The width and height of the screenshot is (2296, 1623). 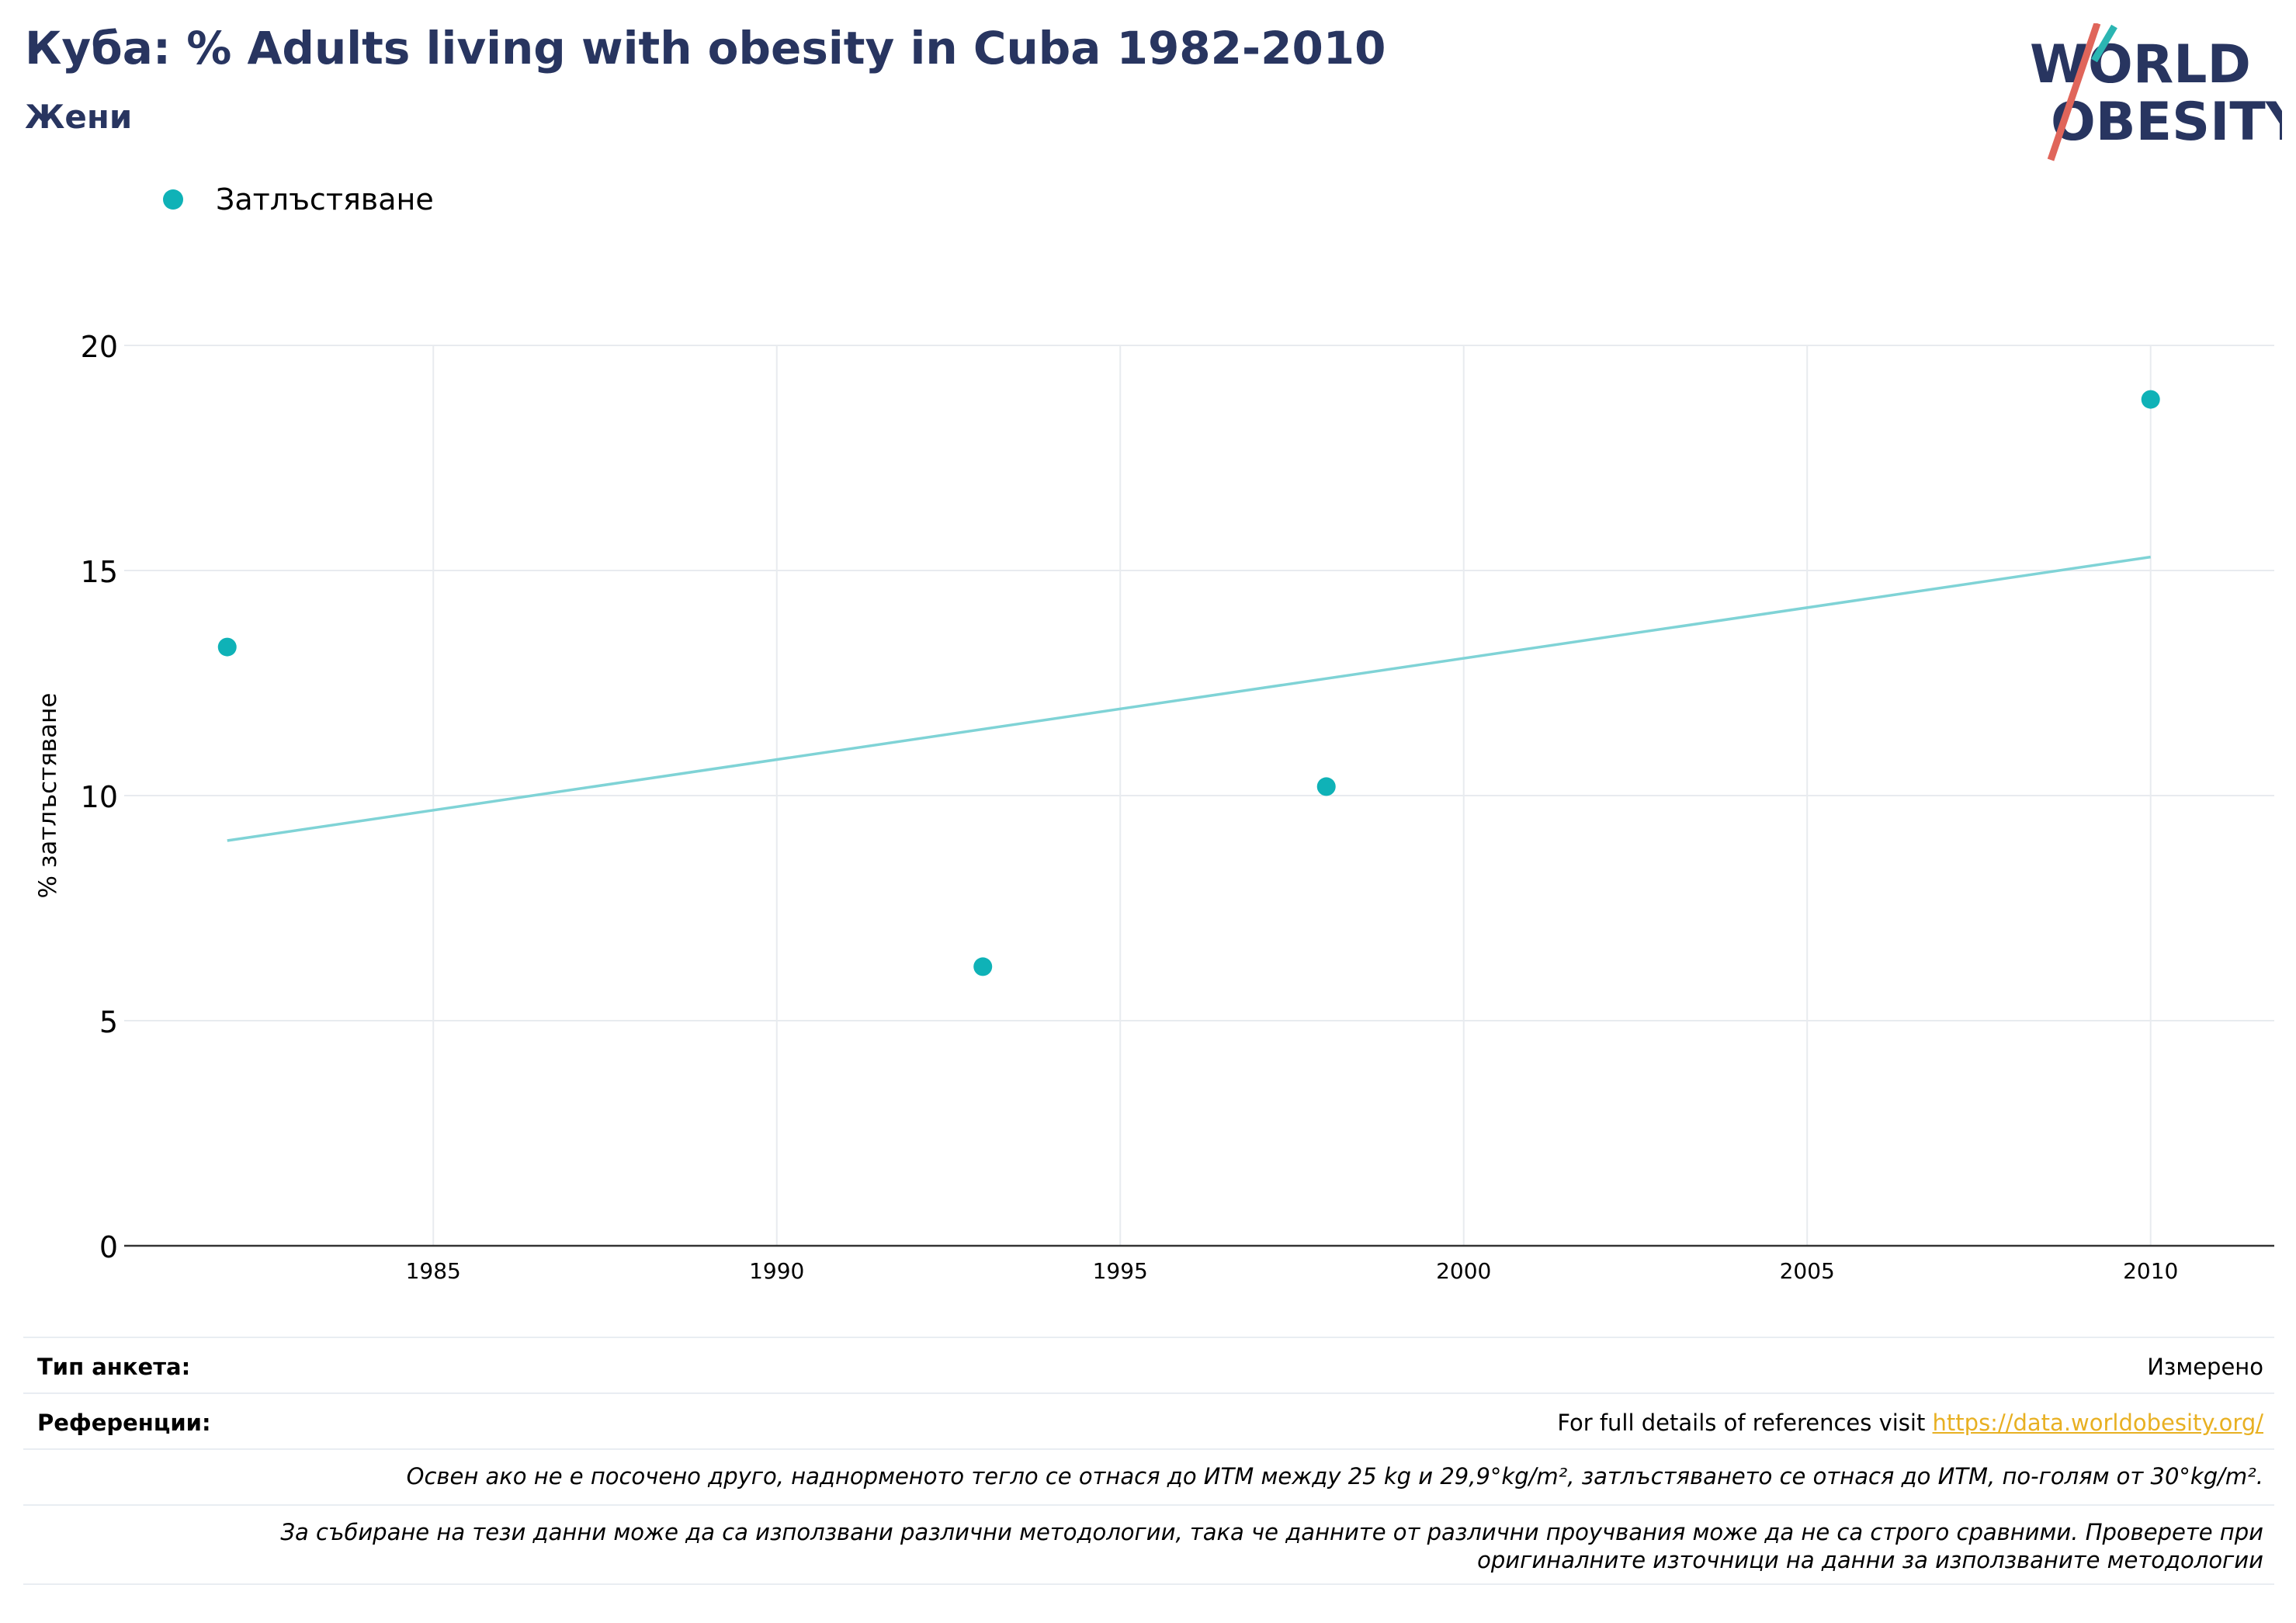 I want to click on y-axis-label: % затлъстяване, so click(x=48, y=796).